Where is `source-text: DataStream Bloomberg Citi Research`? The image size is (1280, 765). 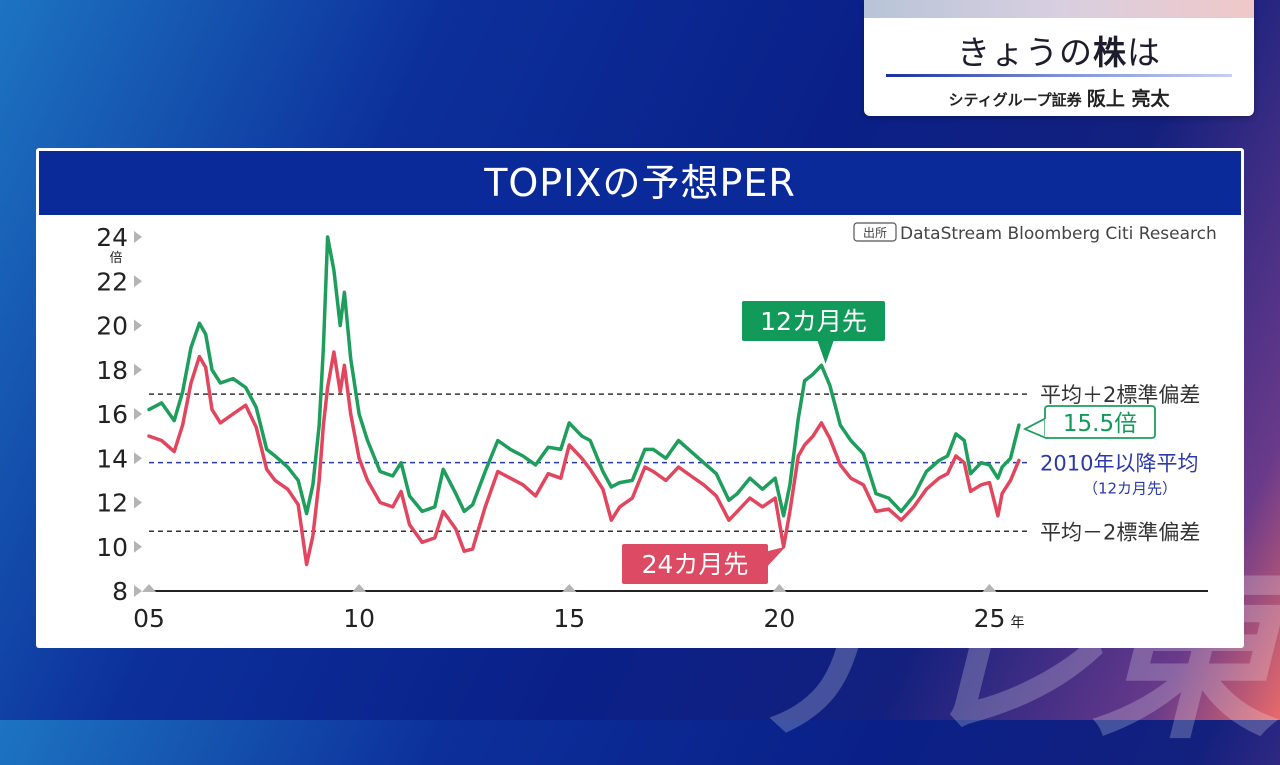 source-text: DataStream Bloomberg Citi Research is located at coordinates (1058, 234).